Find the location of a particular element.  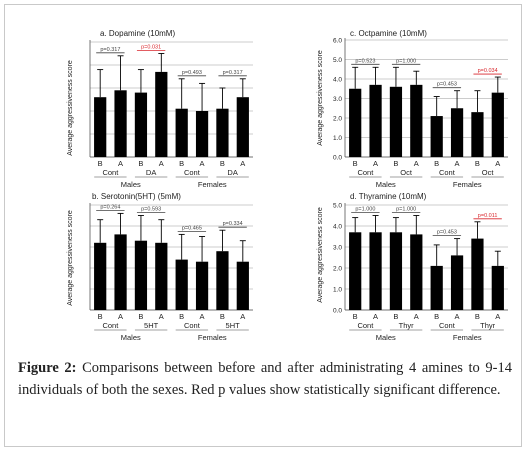

y-tick-label: 6.0 is located at coordinates (337, 41).